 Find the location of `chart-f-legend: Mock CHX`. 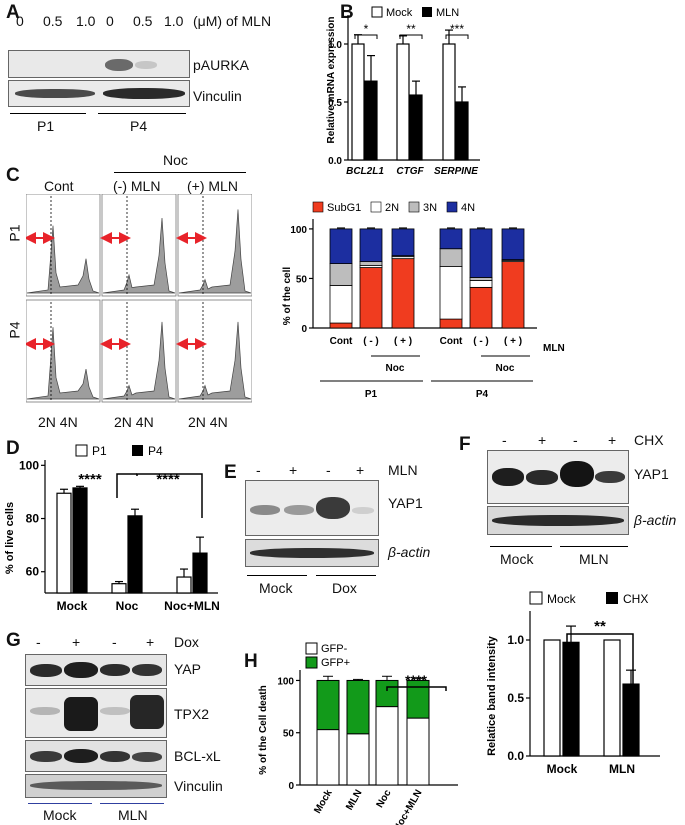

chart-f-legend: Mock CHX is located at coordinates (588, 598).